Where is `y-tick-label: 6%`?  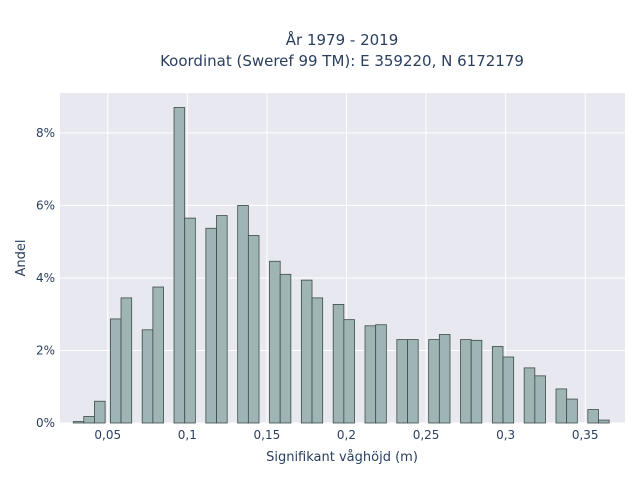 y-tick-label: 6% is located at coordinates (45, 205).